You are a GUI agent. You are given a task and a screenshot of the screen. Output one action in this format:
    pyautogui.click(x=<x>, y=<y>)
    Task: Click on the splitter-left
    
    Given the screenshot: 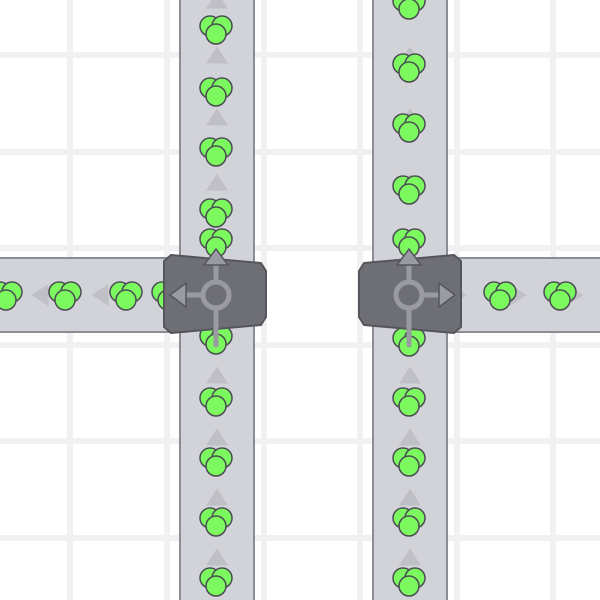 What is the action you would take?
    pyautogui.click(x=215, y=297)
    